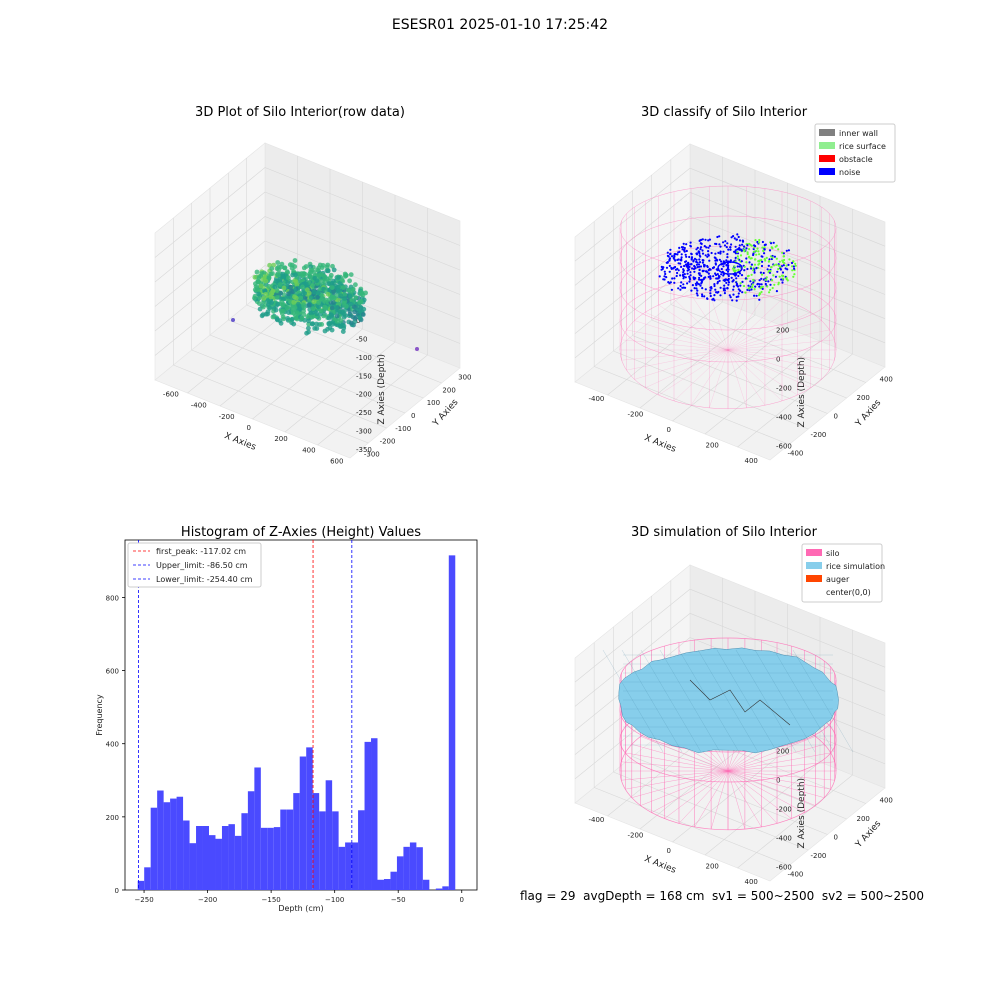 The width and height of the screenshot is (1000, 1000). I want to click on z-tick-label: -400, so click(784, 418).